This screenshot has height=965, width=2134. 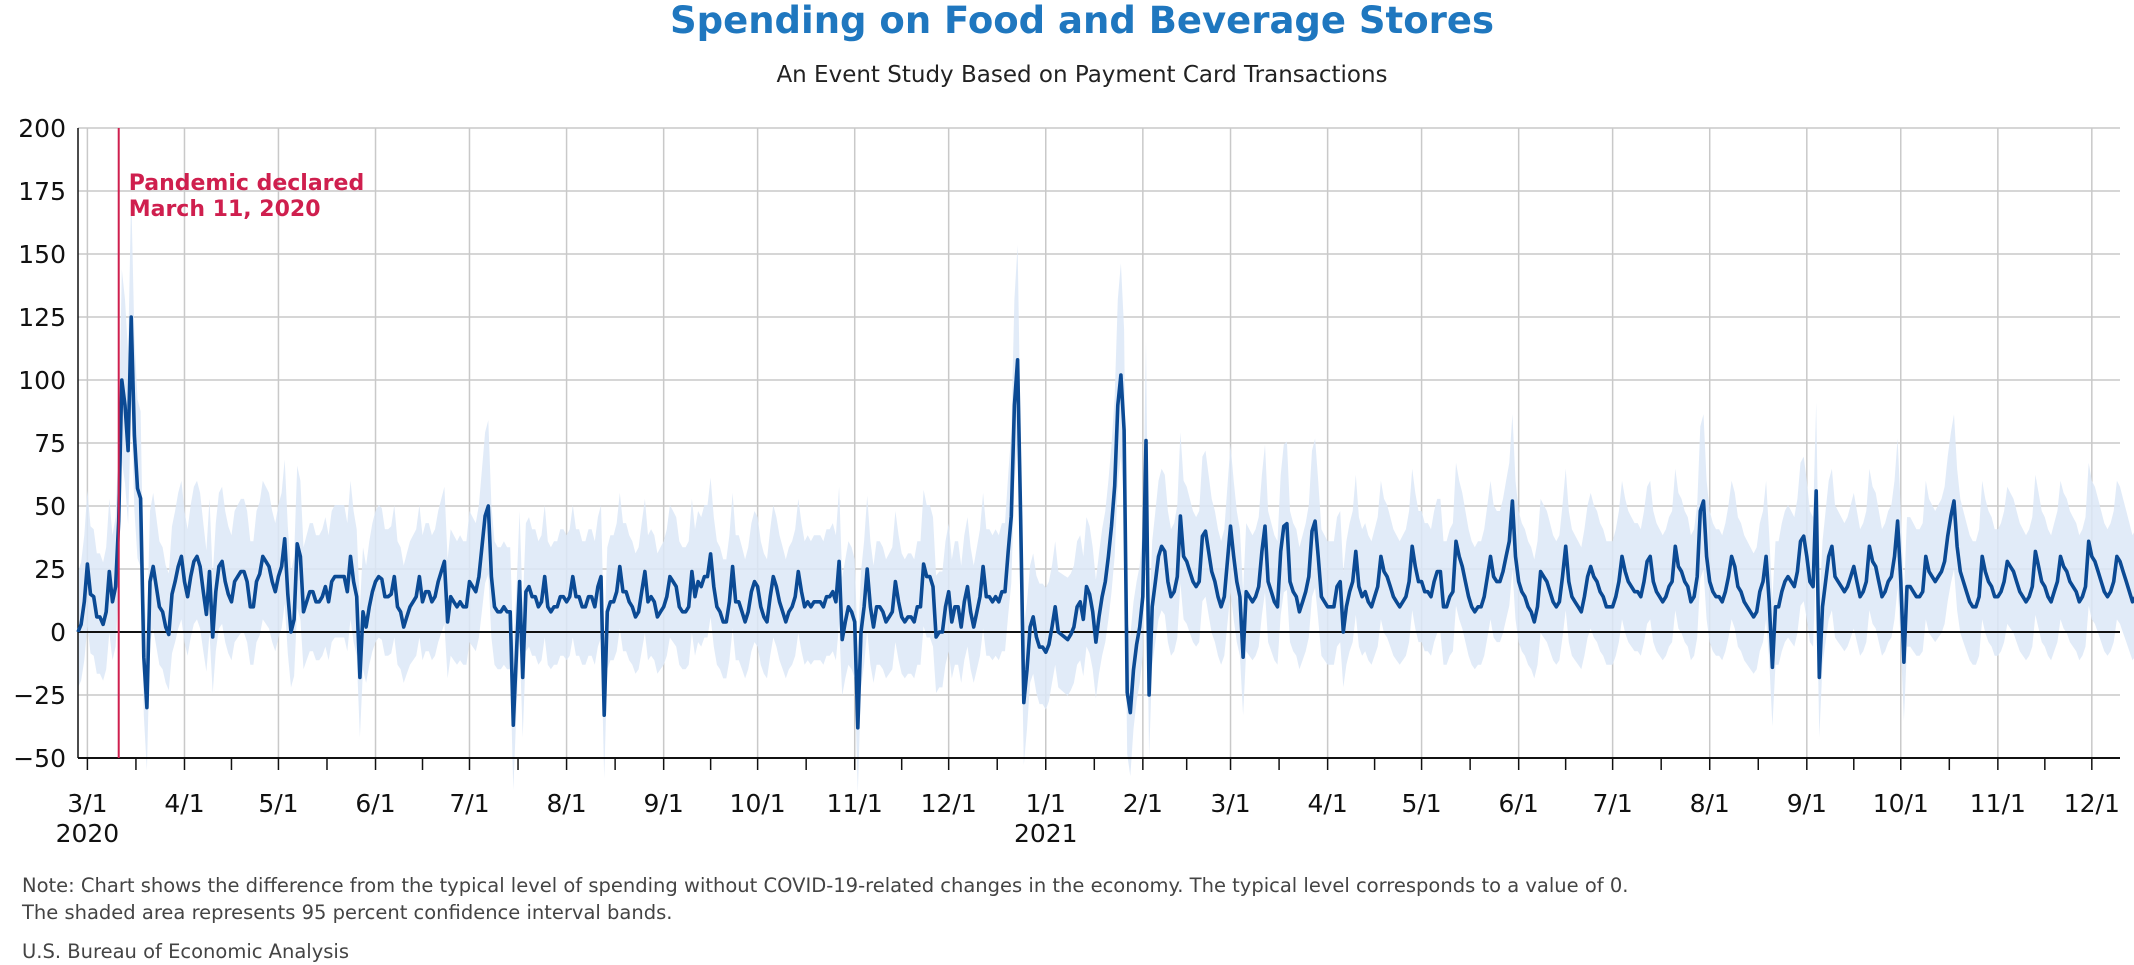 What do you see at coordinates (88, 833) in the screenshot?
I see `x-year-label: 2020` at bounding box center [88, 833].